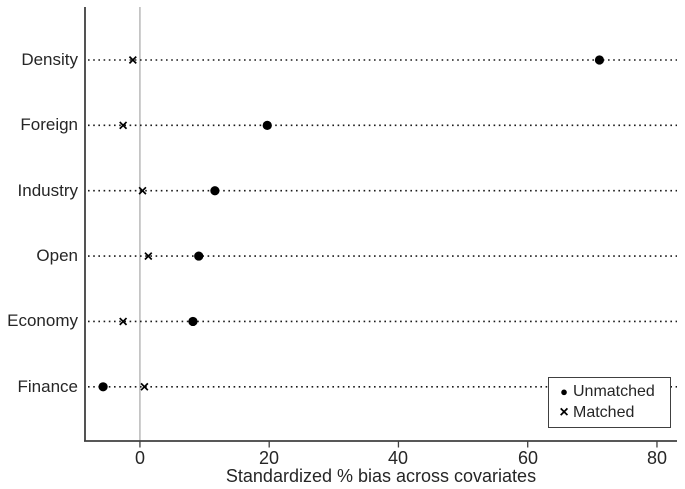 The image size is (685, 489). Describe the element at coordinates (142, 190) in the screenshot. I see `matched-marker-industry` at that location.